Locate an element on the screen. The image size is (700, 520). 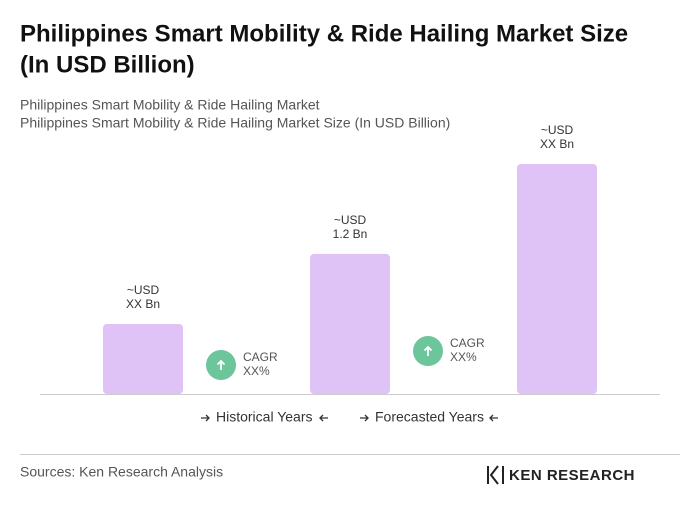
chart-title: (In USD Billion) is located at coordinates (107, 64).